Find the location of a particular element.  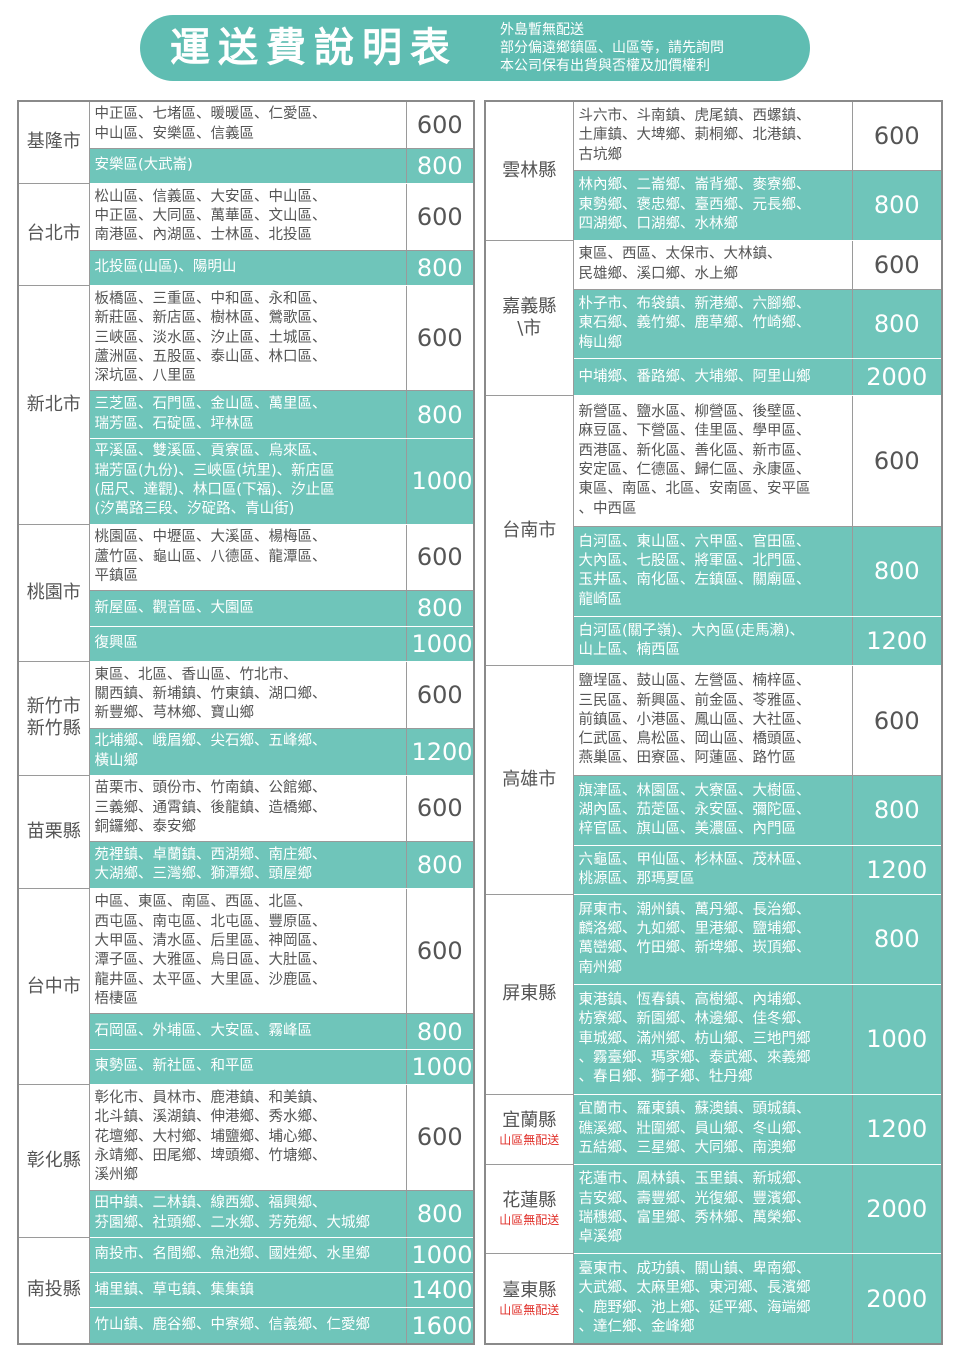

area-cell: 南投市、名間鄉、魚池鄉、國姓鄉、水里鄉 is located at coordinates (247, 1255).